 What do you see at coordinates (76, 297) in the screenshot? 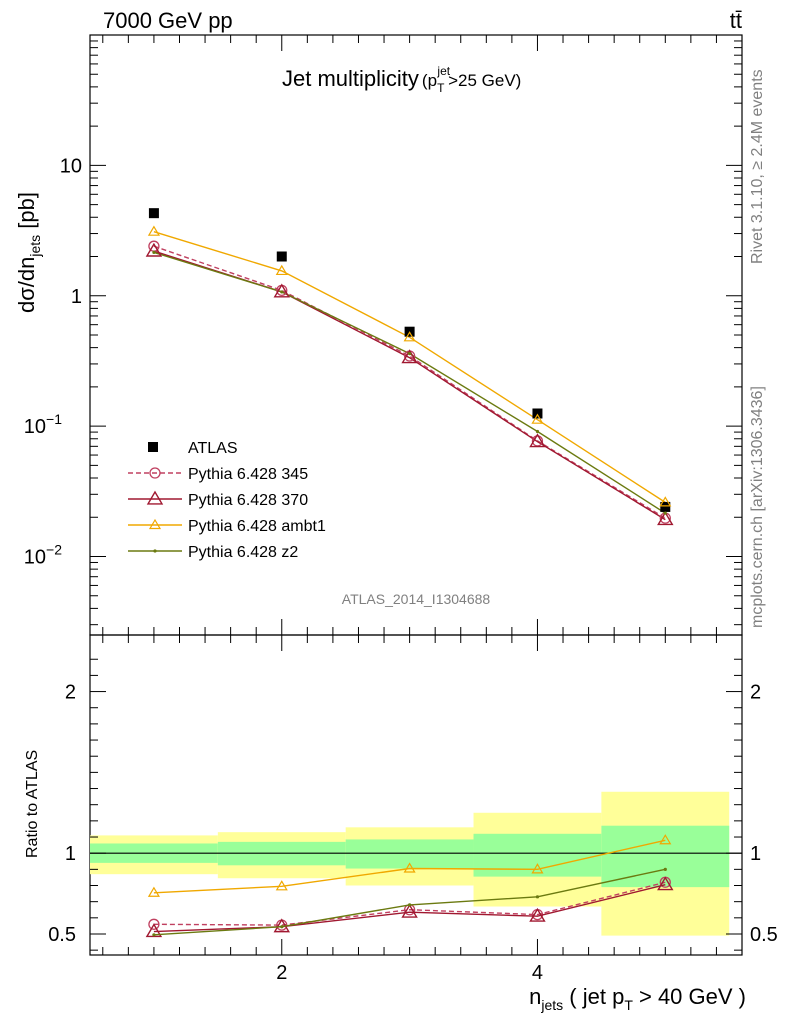
I see `y-tick-label: 1` at bounding box center [76, 297].